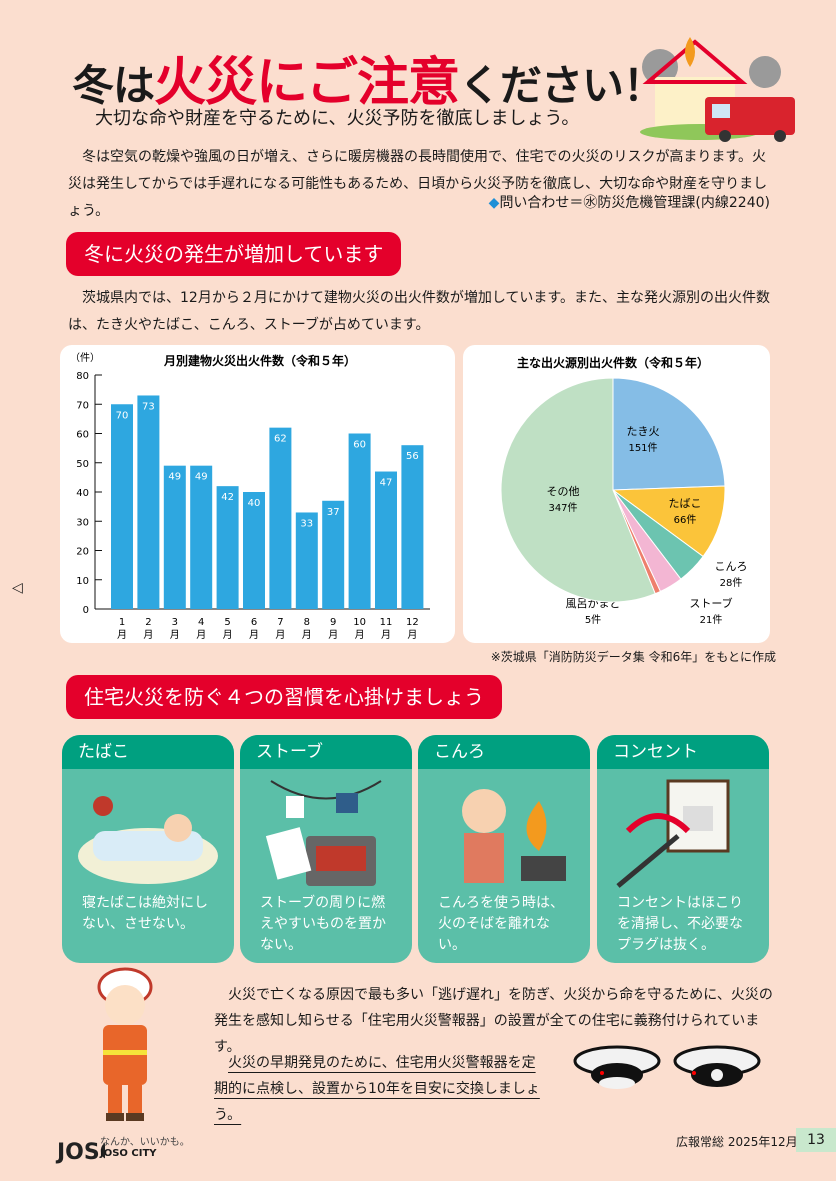 The image size is (836, 1181). I want to click on x-tick-label: 3, so click(175, 622).